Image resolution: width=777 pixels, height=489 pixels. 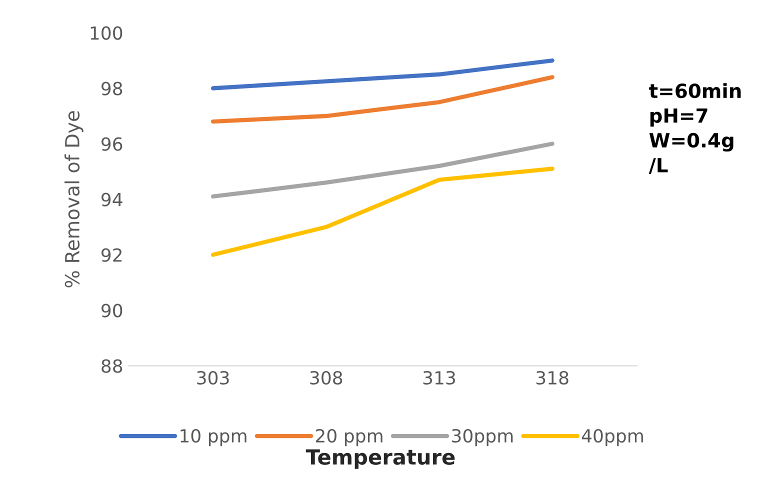 What do you see at coordinates (74, 199) in the screenshot?
I see `y-axis-title: % Removal of Dye` at bounding box center [74, 199].